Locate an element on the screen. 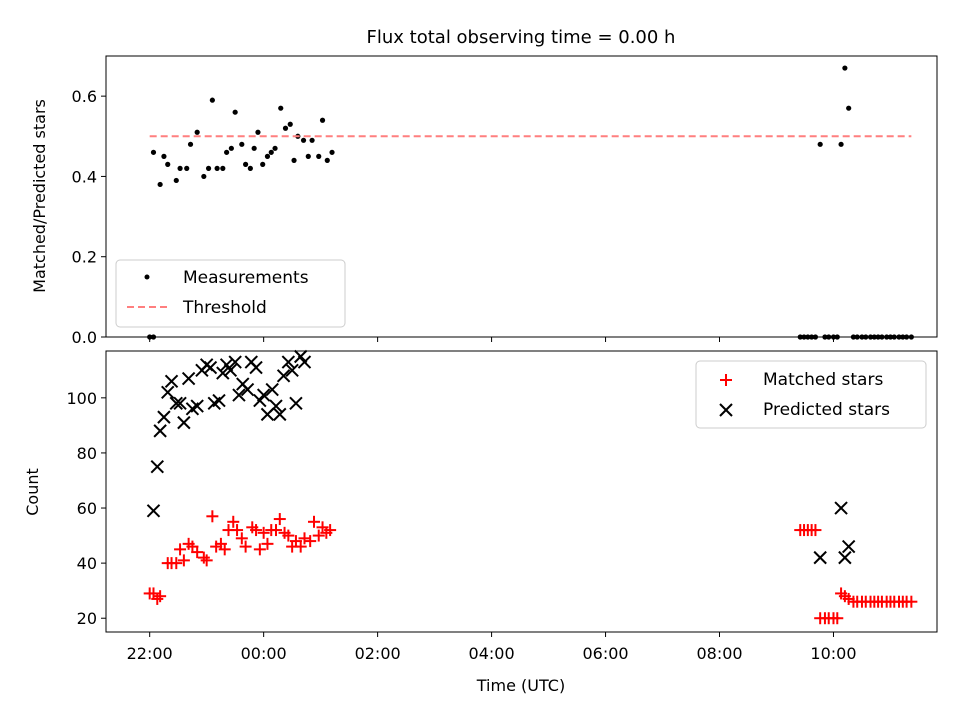  bottom-legend-box is located at coordinates (811, 394).